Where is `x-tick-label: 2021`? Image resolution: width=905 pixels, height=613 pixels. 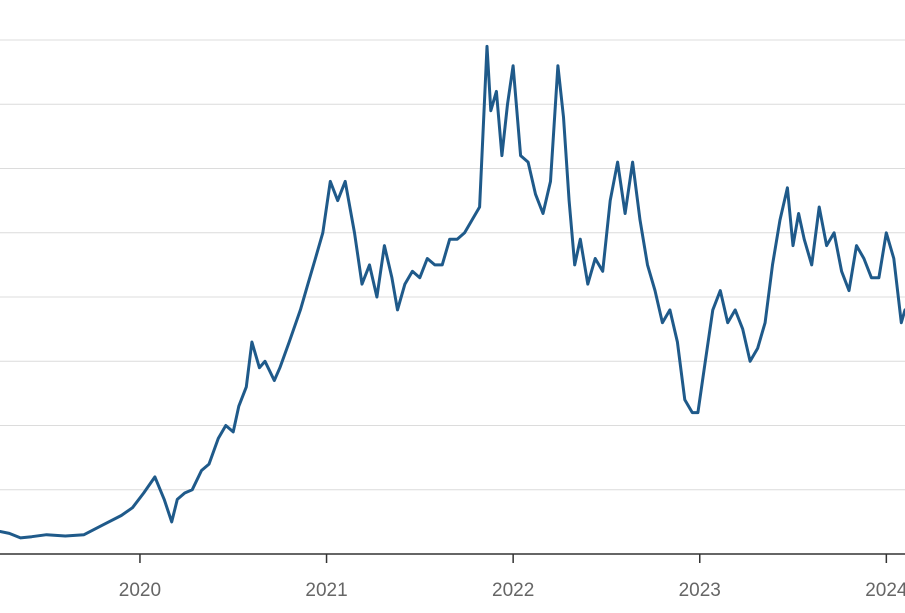 x-tick-label: 2021 is located at coordinates (326, 590).